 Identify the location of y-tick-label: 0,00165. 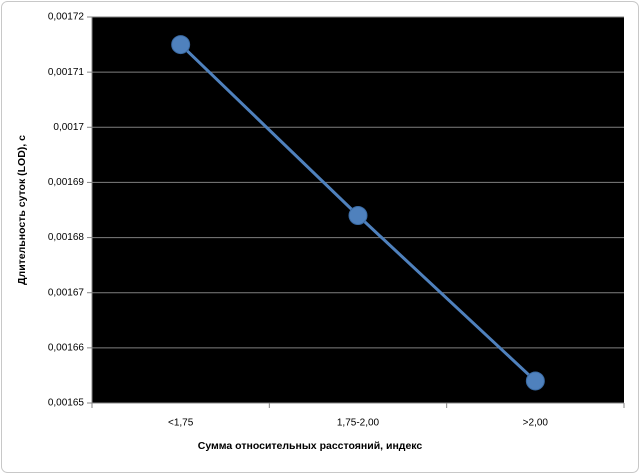
(66, 403).